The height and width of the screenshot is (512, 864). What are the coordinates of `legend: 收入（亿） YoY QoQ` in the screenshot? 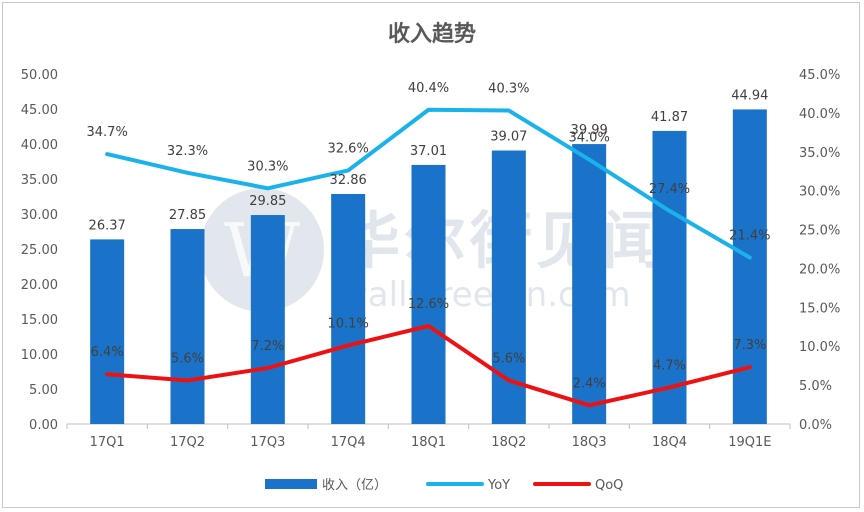 It's located at (444, 485).